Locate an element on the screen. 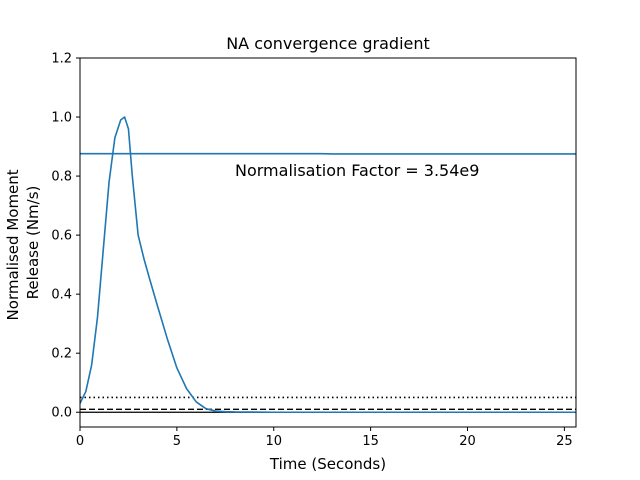  normalisation-annotation: Normalisation Factor = 3.54e9 is located at coordinates (357, 170).